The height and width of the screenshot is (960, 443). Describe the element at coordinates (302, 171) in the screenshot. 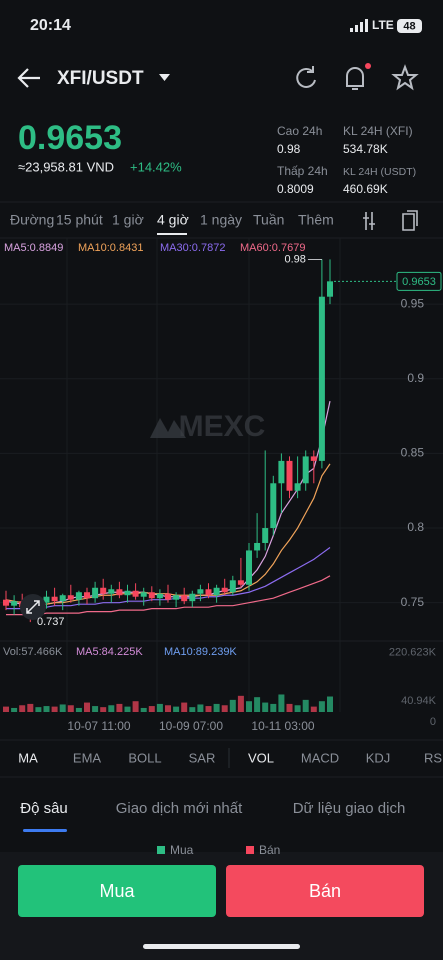

I see `stat-label: Thấp 24h` at that location.